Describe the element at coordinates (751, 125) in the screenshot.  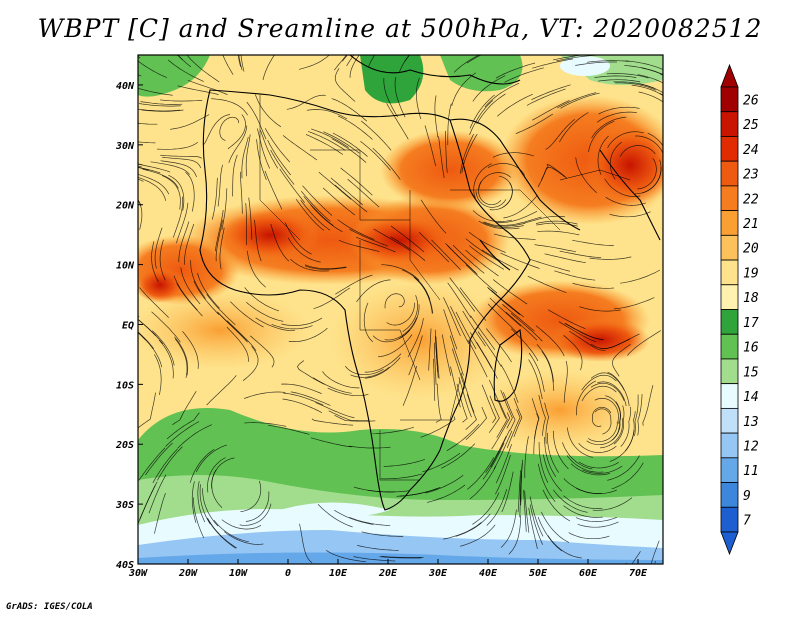
I see `colorbar-label: 25` at that location.